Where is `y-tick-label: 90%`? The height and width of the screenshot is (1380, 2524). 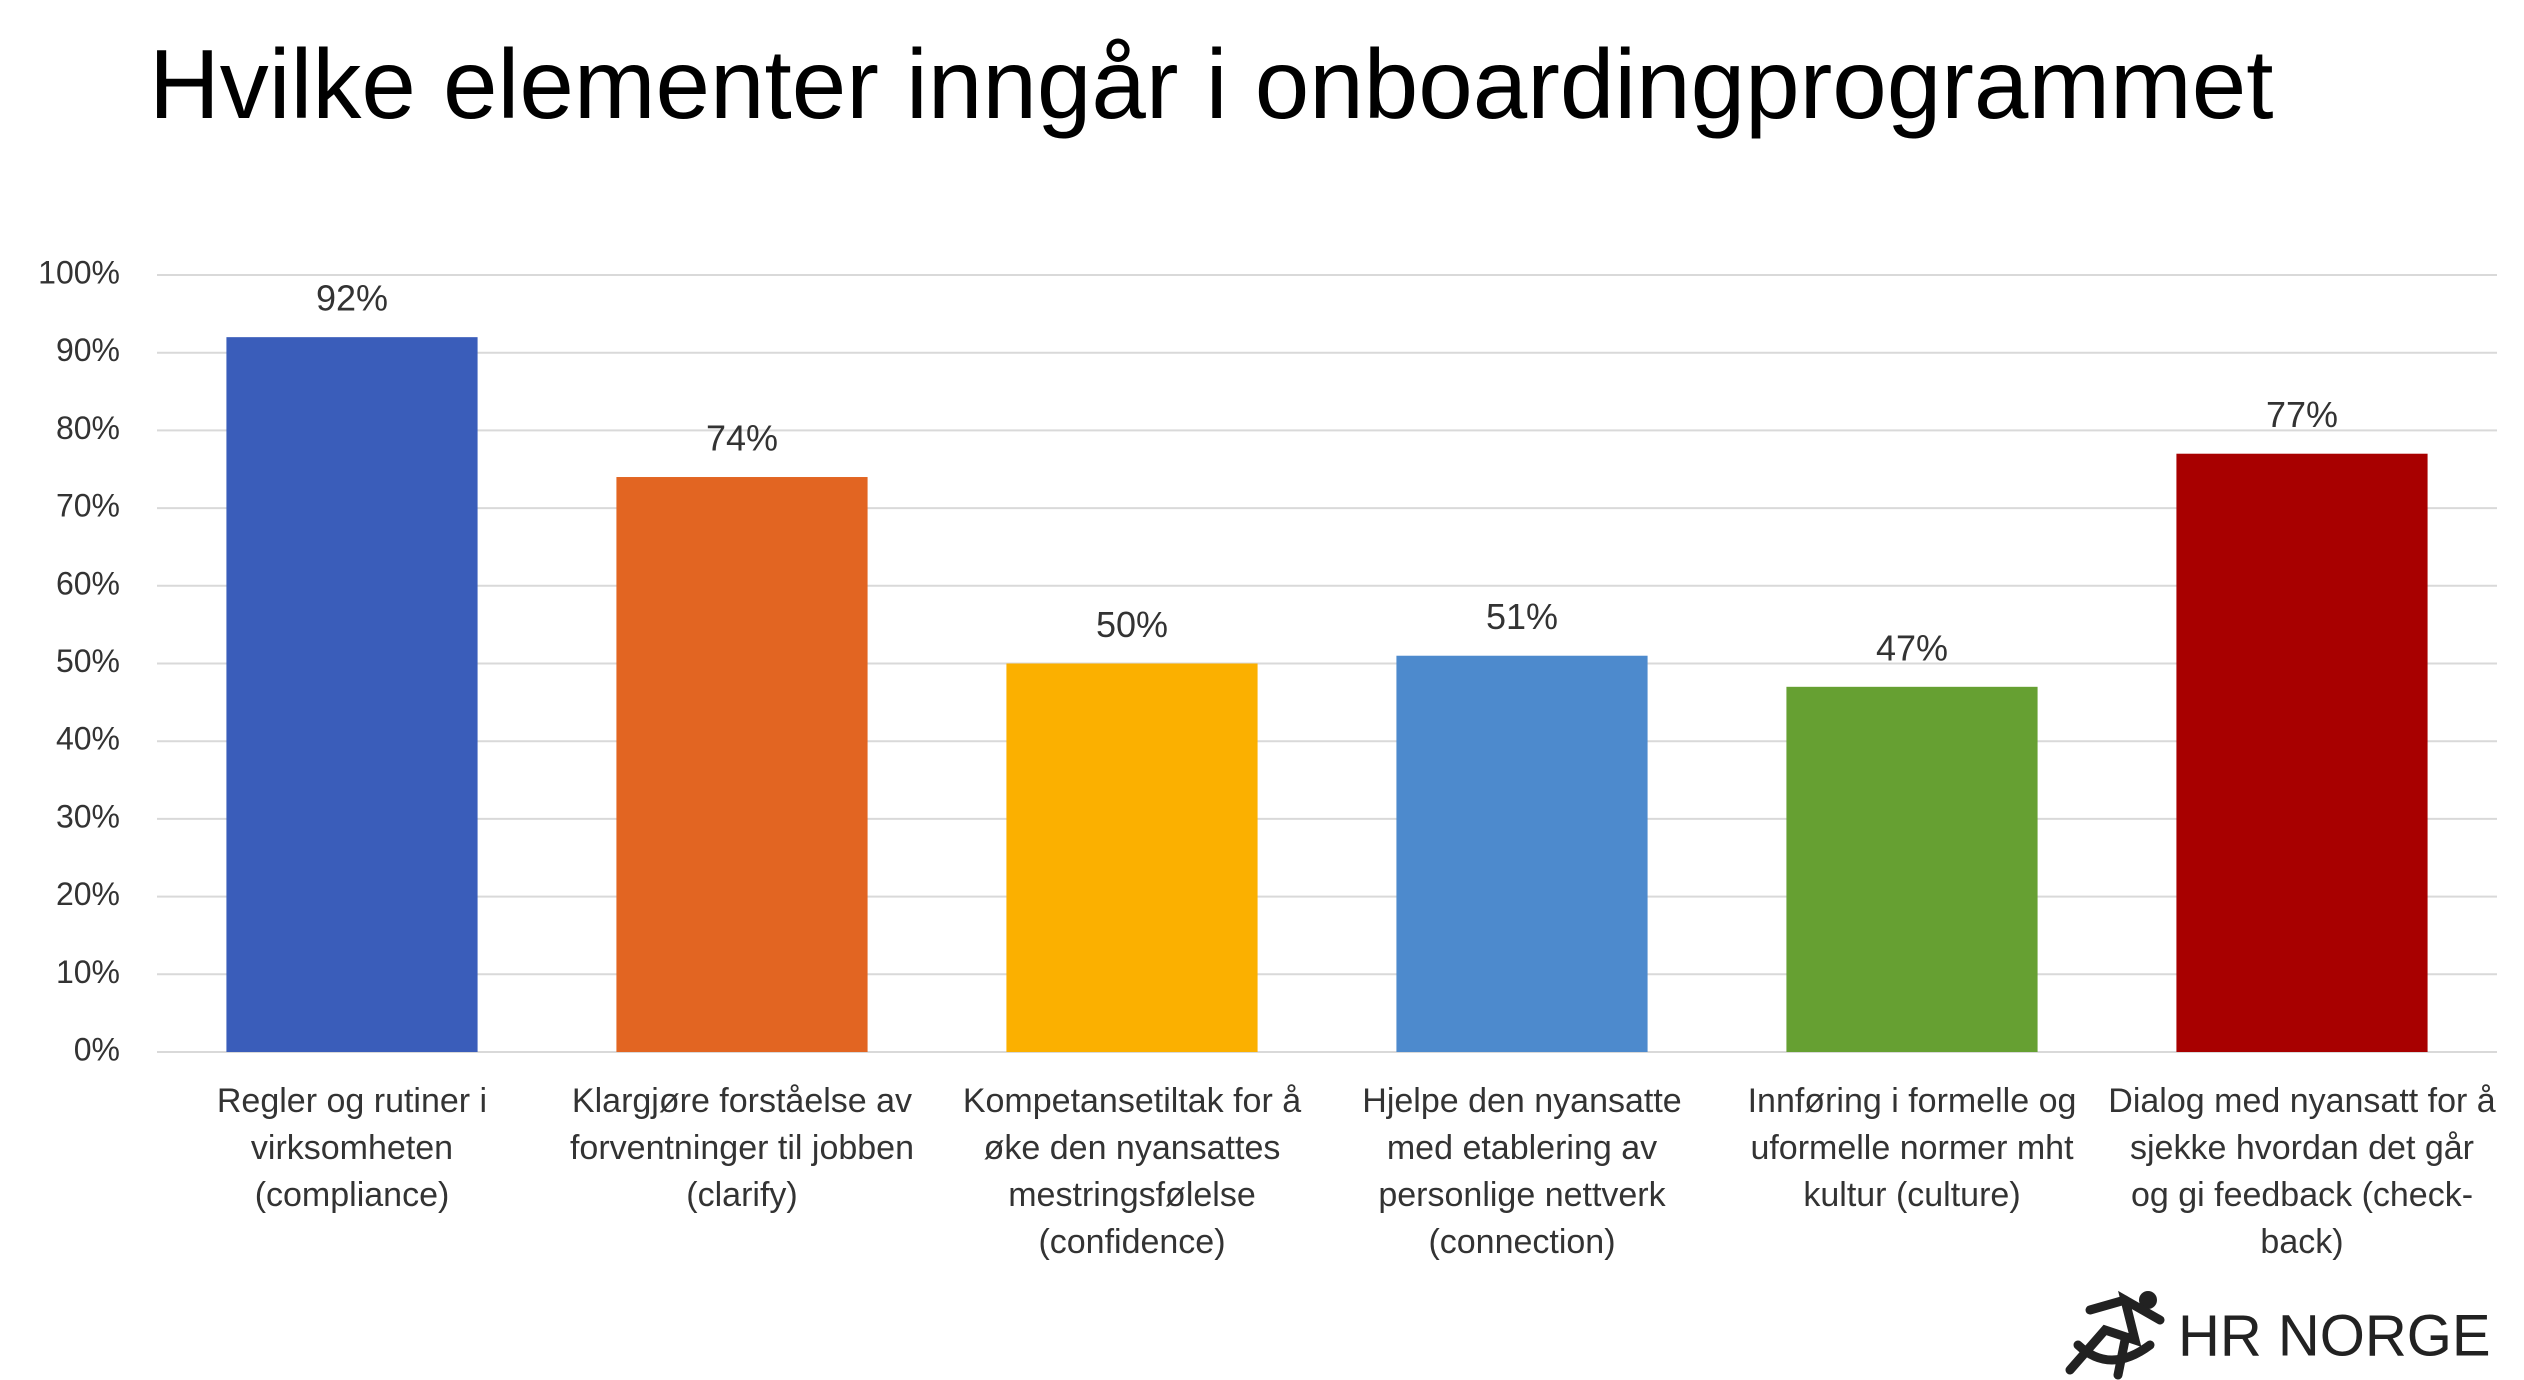
y-tick-label: 90% is located at coordinates (88, 350).